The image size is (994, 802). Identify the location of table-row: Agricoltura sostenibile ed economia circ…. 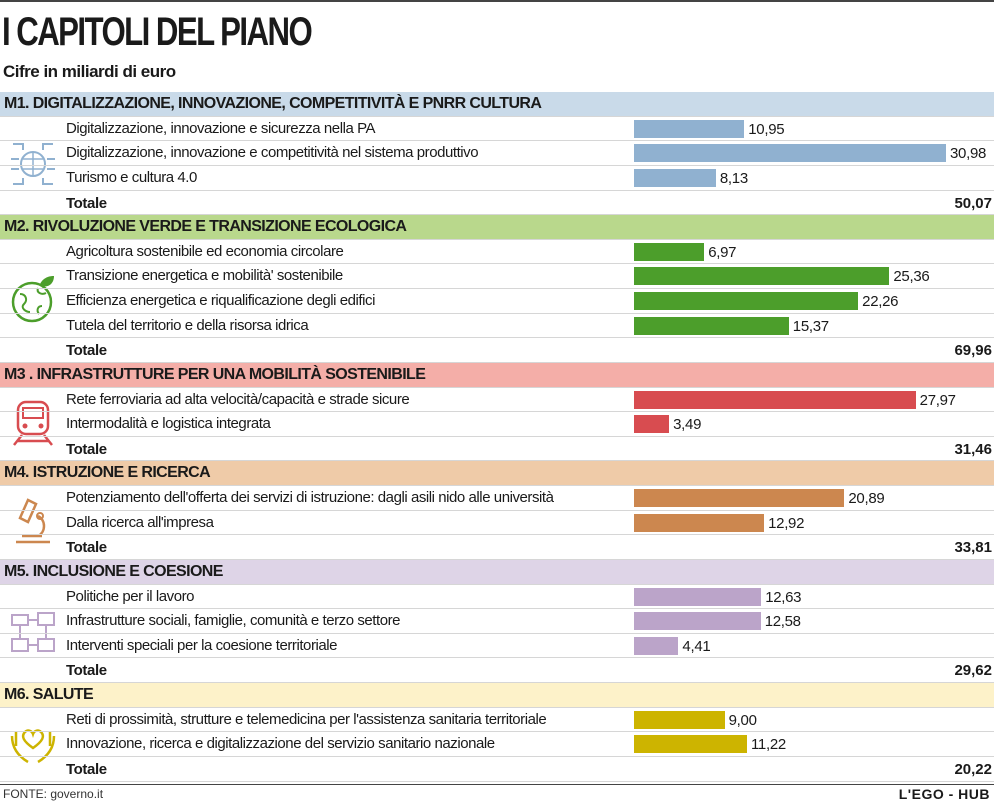
(497, 252).